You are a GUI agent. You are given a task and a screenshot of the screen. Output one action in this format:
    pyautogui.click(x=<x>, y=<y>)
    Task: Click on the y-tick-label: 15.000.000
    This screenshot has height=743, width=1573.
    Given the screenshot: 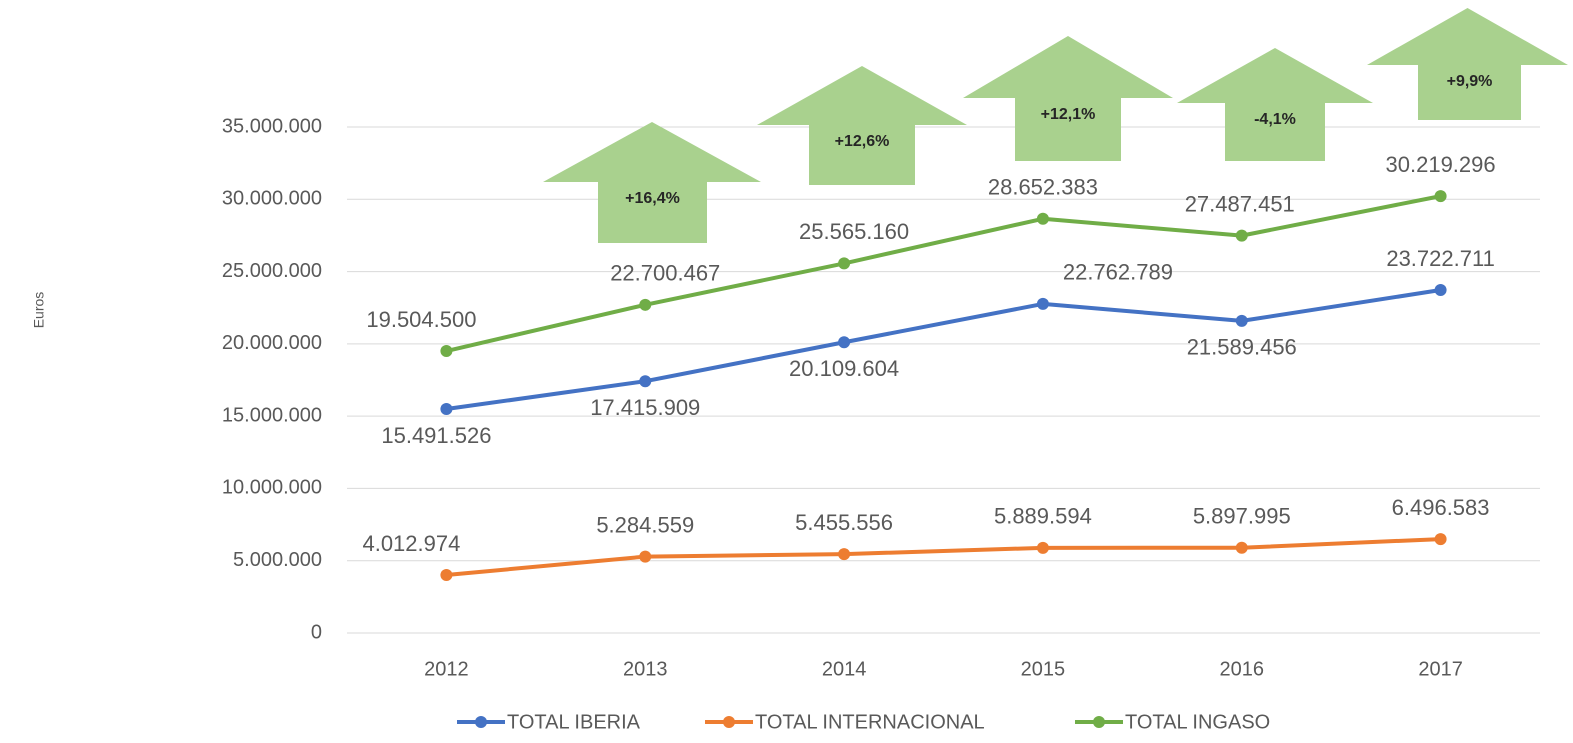 What is the action you would take?
    pyautogui.click(x=272, y=415)
    